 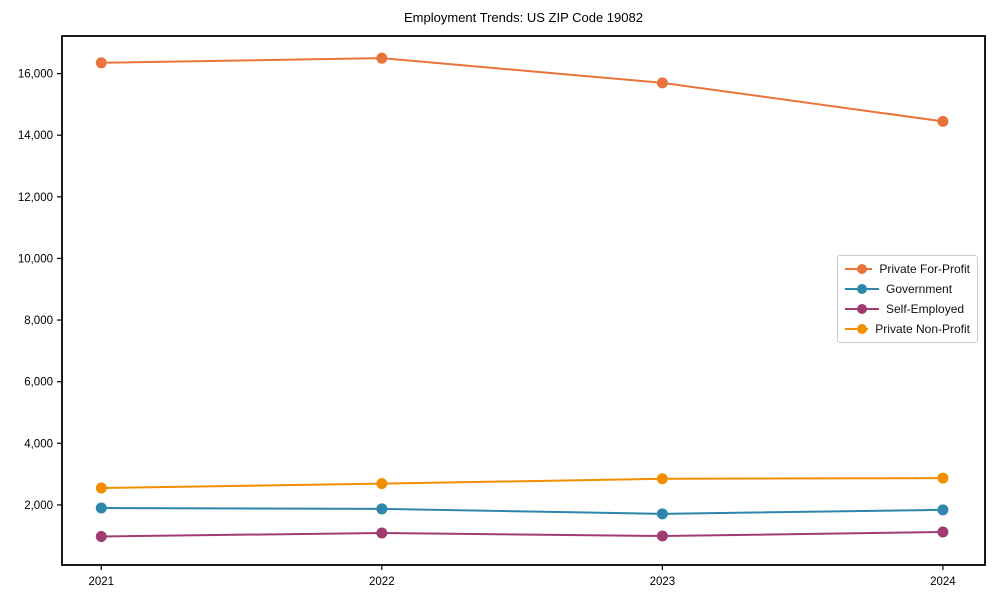 I want to click on y-axis-tick-label: 12,000, so click(x=35, y=198).